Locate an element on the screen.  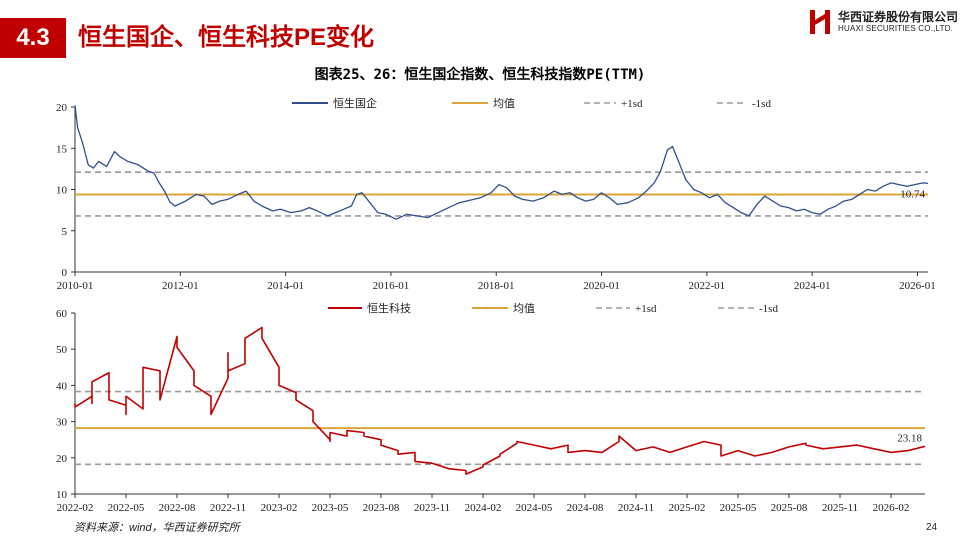
y-tick-label: 40 is located at coordinates (62, 386).